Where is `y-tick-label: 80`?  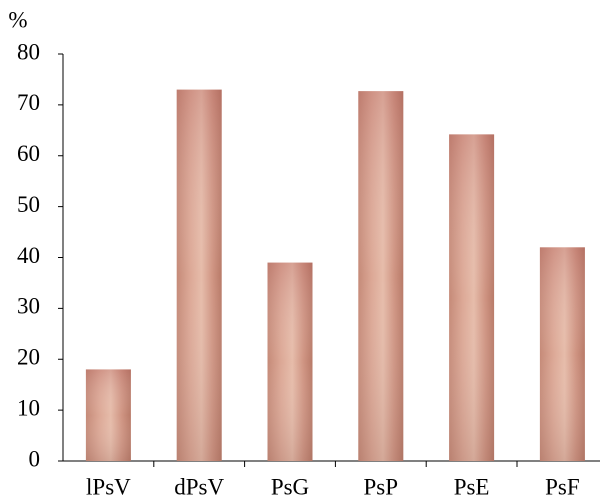 y-tick-label: 80 is located at coordinates (28, 51).